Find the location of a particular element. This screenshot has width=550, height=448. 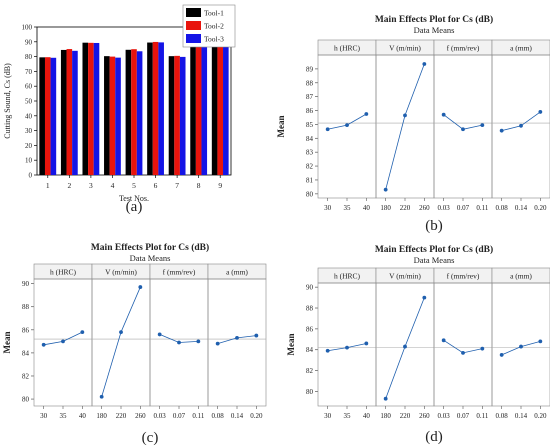

y-tick-label: 40 is located at coordinates (29, 116).